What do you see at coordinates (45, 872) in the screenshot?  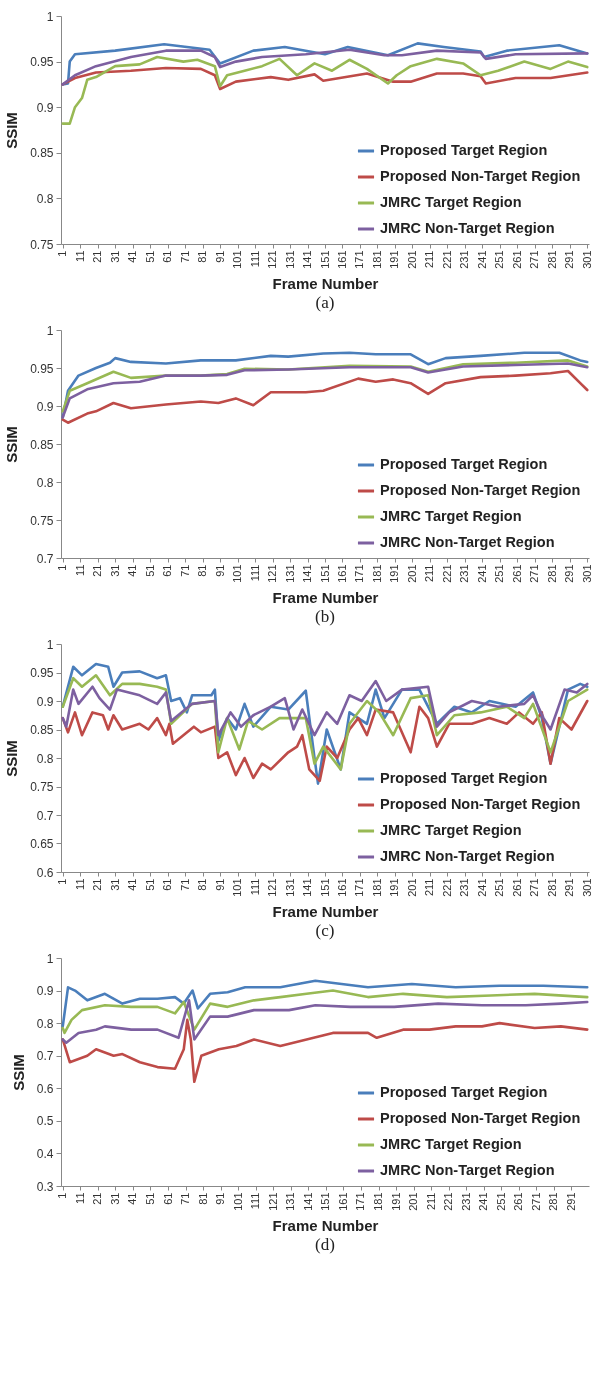 I see `y-tick-label: 0.6` at bounding box center [45, 872].